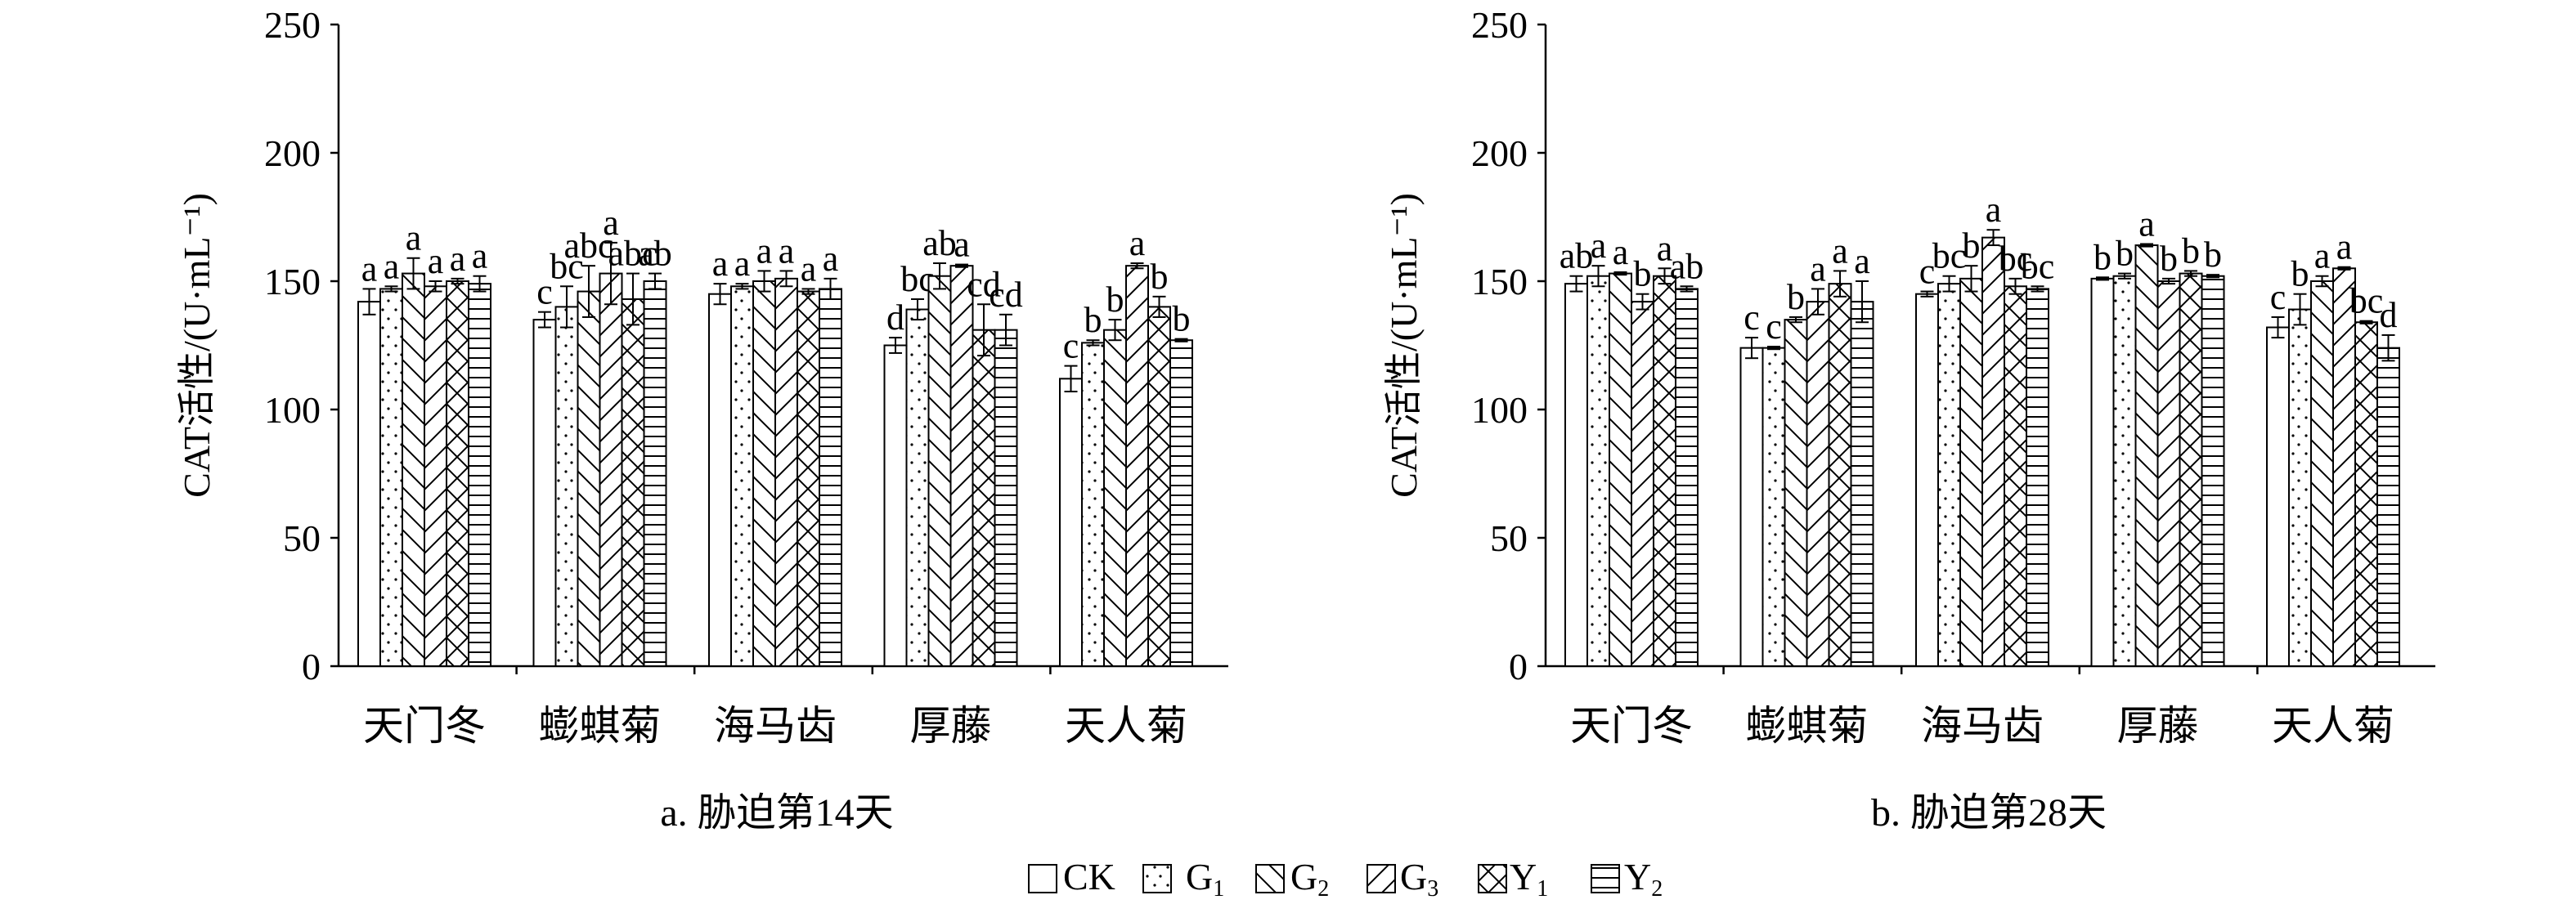 This screenshot has width=2576, height=922. What do you see at coordinates (1402, 879) in the screenshot?
I see `legend-item-g3: G3` at bounding box center [1402, 879].